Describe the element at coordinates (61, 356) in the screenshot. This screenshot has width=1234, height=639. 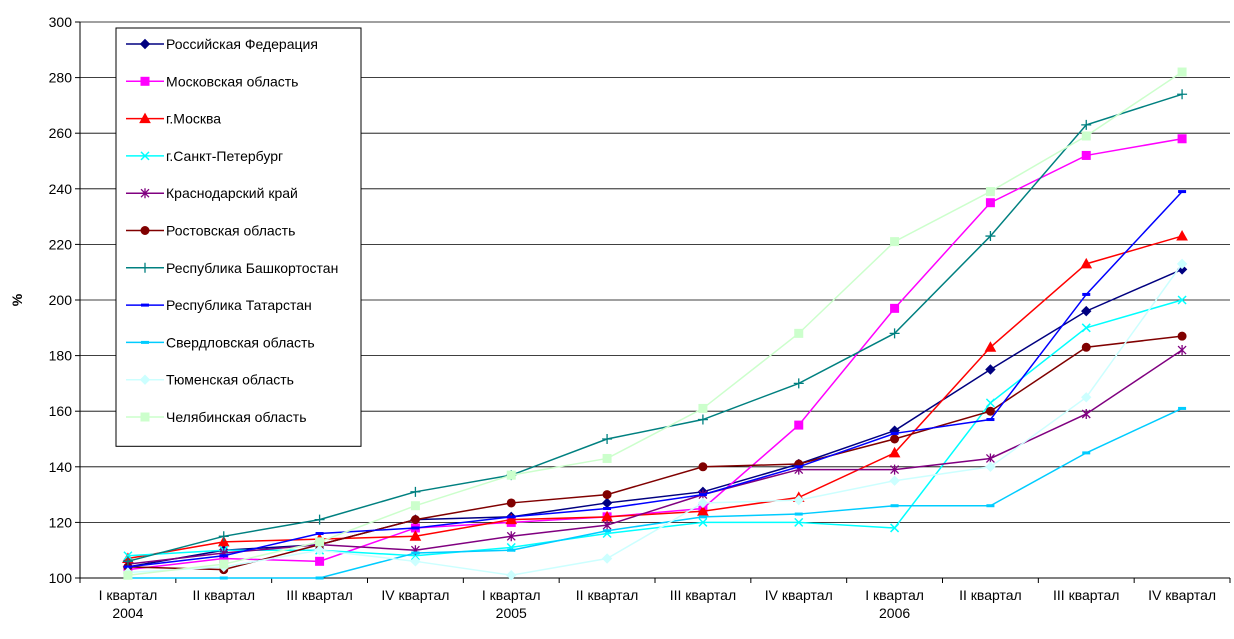
I see `y-tick-label: 180` at that location.